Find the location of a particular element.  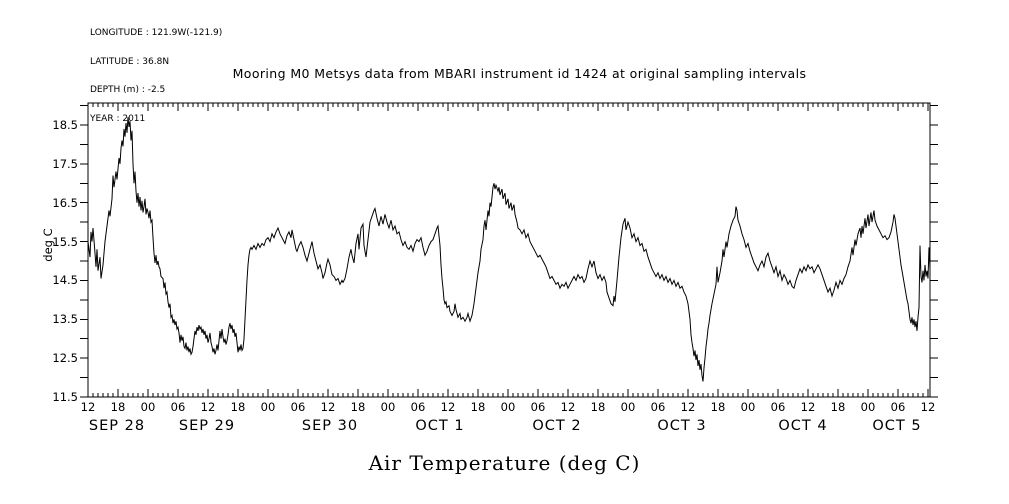

x-date-label: OCT 1 is located at coordinates (440, 426).